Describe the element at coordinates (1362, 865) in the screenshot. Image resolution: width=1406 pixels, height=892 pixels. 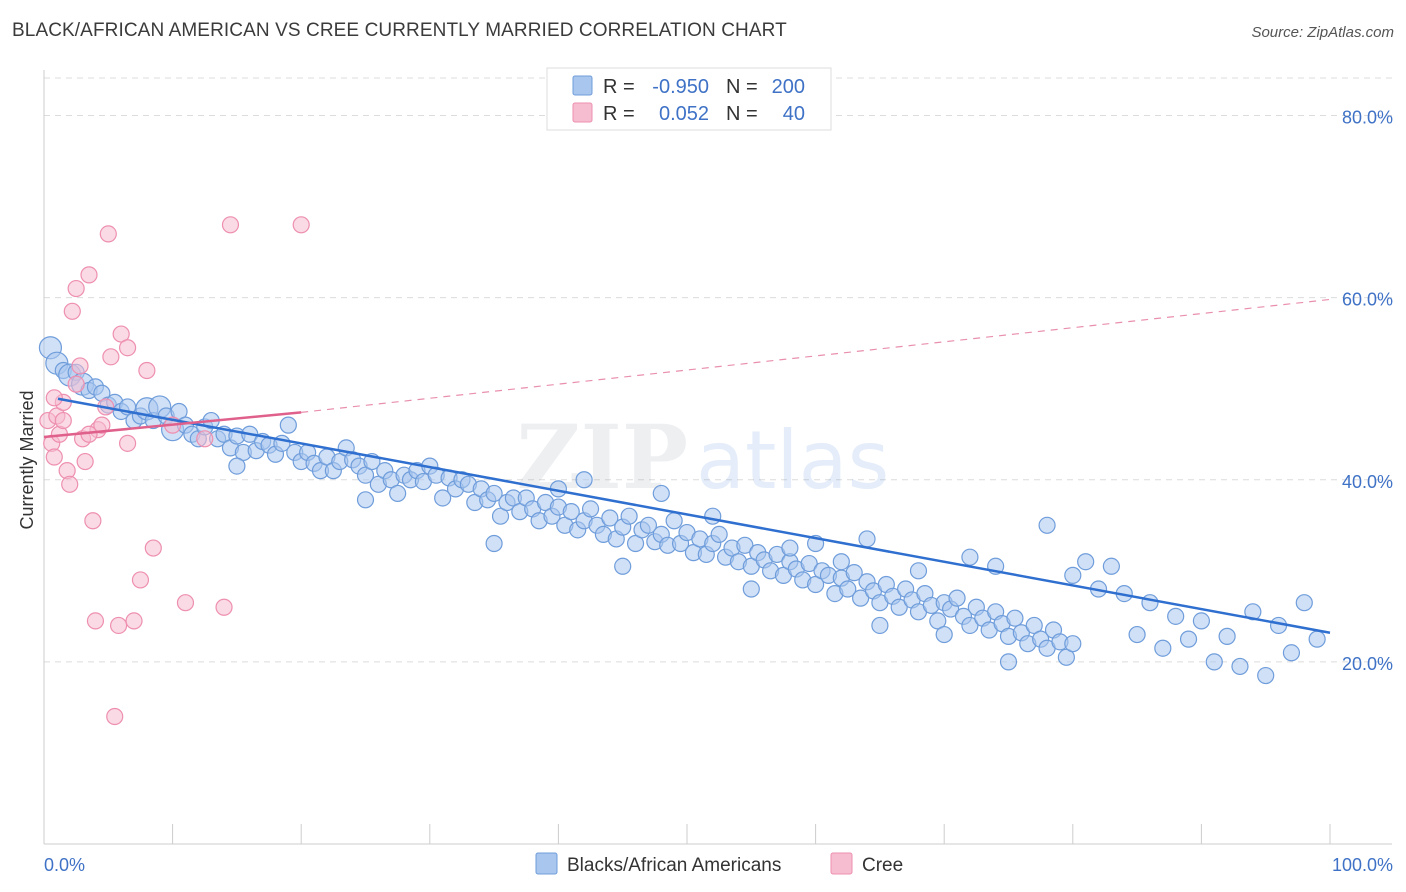
I see `x-tick-label-max: 100.0%` at that location.